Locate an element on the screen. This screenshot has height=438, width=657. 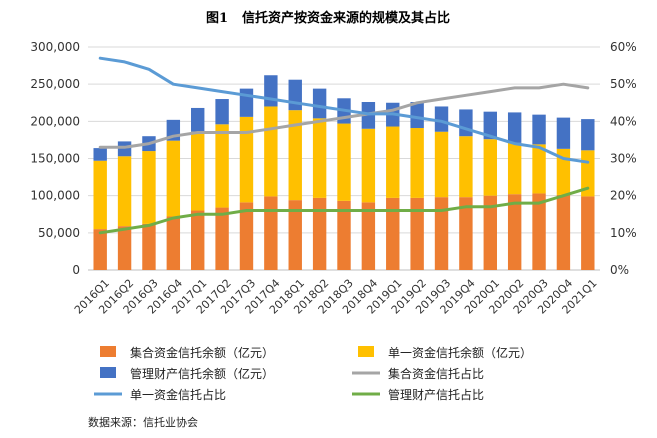
y-right-tick-label: 40% is located at coordinates (623, 121).